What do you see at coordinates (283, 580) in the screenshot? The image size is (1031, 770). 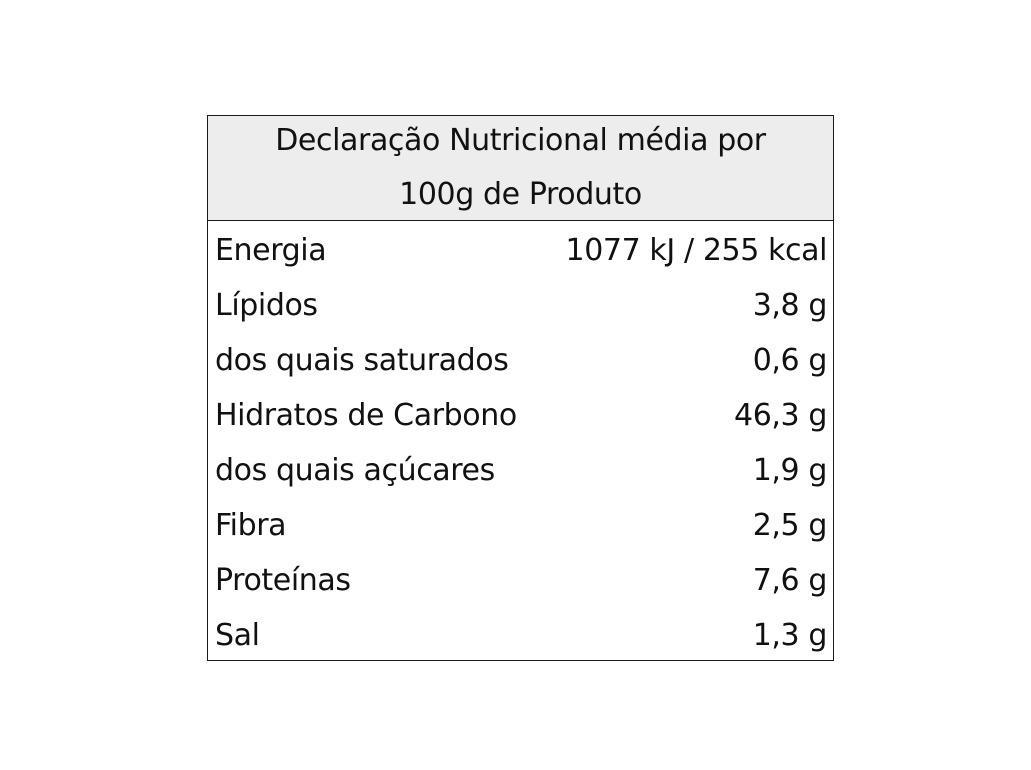 I see `row-label: Proteínas` at bounding box center [283, 580].